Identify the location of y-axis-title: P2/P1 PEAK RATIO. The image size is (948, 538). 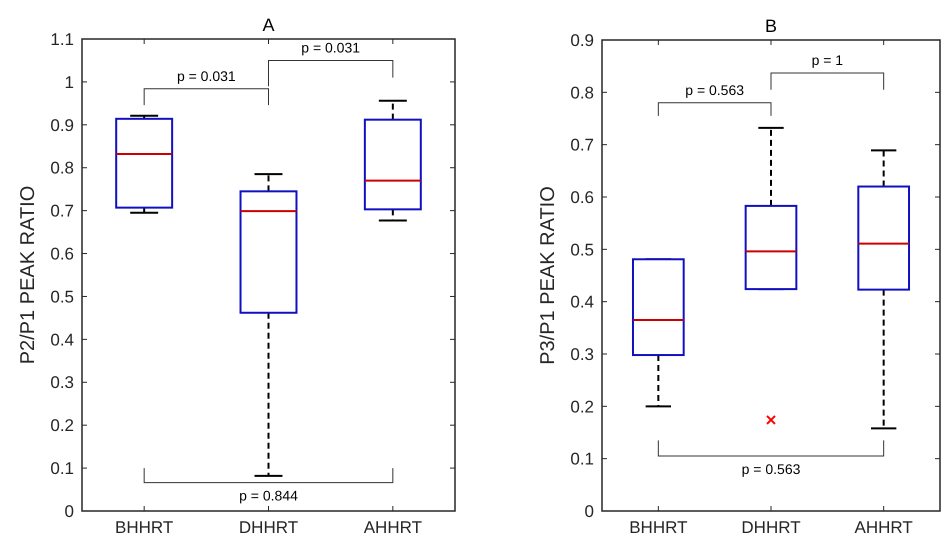
(28, 275).